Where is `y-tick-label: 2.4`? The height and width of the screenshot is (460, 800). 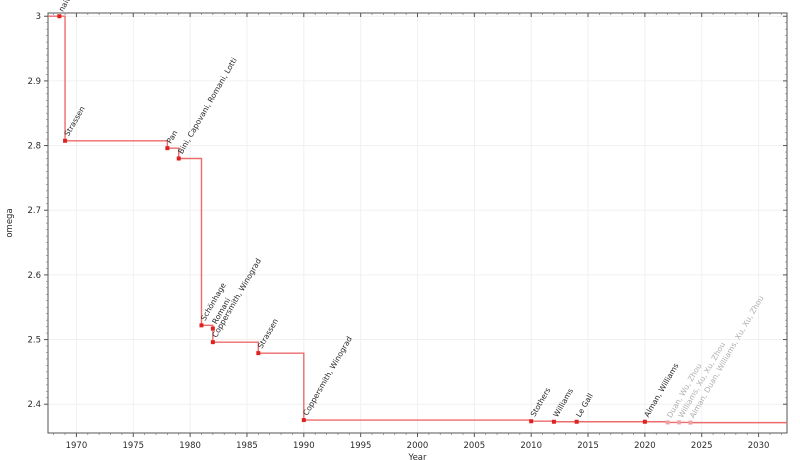
y-tick-label: 2.4 is located at coordinates (34, 405).